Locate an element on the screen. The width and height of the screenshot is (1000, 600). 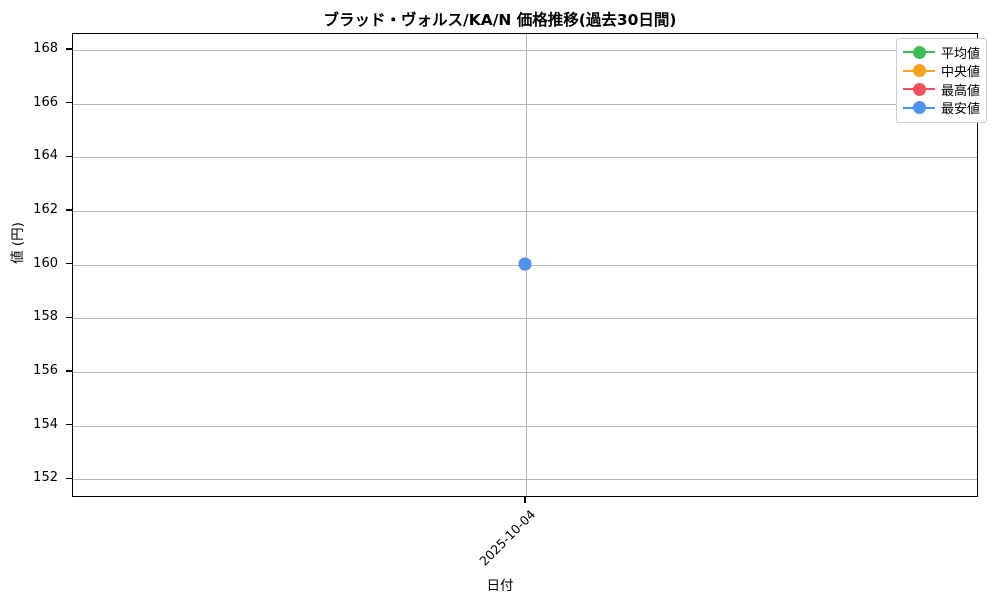
legend-item: 平均値 is located at coordinates (941, 52).